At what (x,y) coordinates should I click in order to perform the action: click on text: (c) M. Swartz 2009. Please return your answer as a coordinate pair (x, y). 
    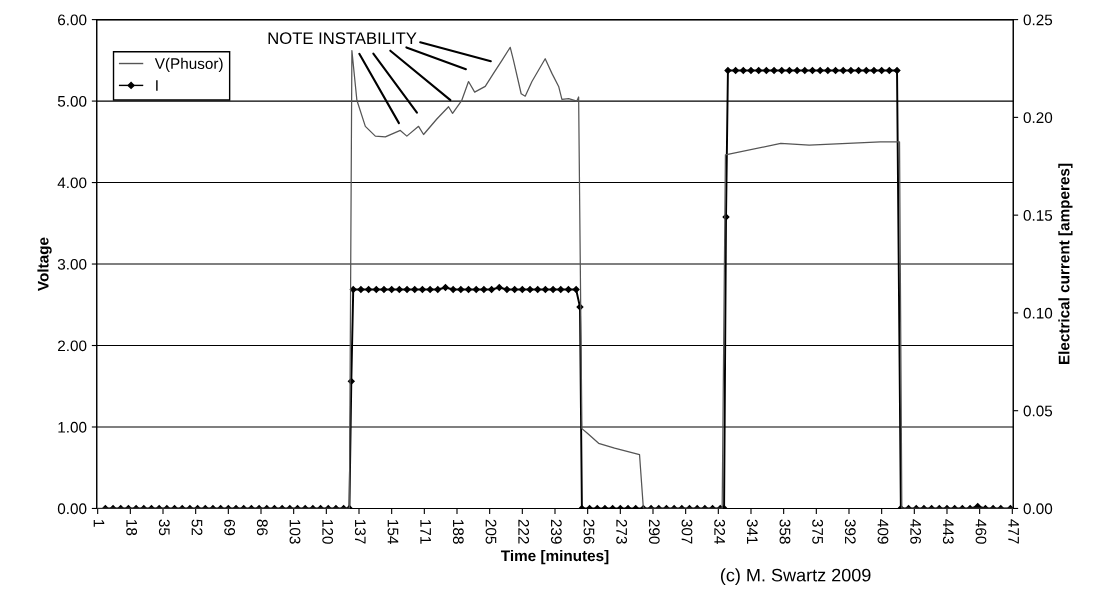
    Looking at the image, I should click on (795, 577).